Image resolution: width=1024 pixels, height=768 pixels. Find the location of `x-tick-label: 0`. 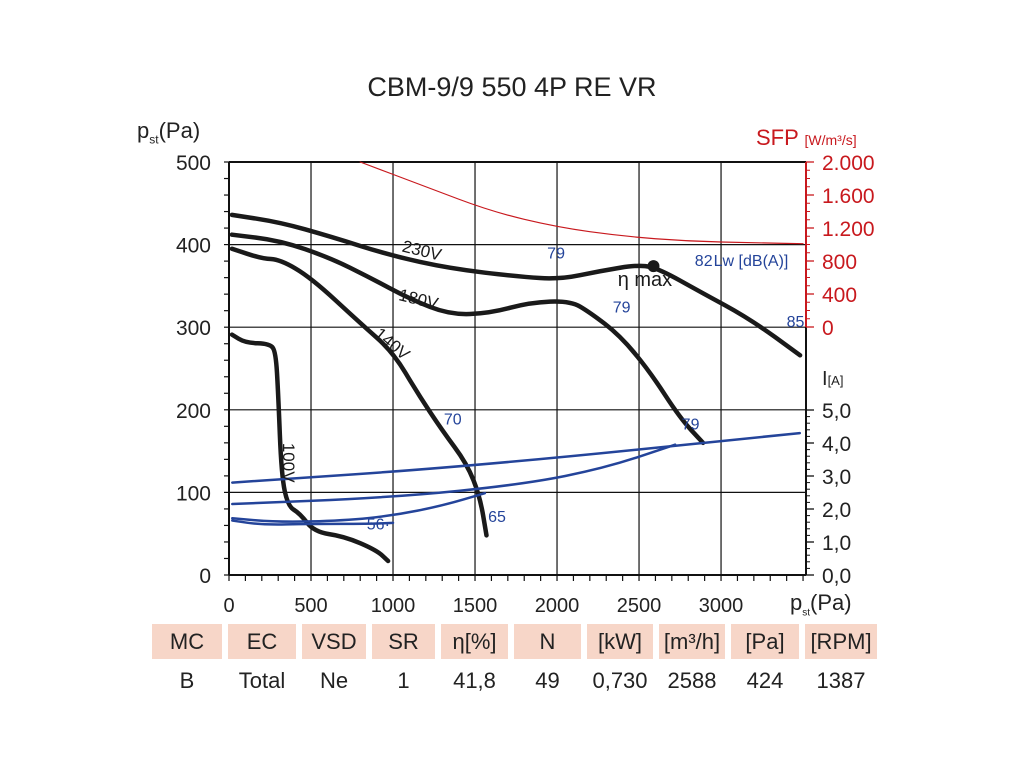

x-tick-label: 0 is located at coordinates (228, 606).